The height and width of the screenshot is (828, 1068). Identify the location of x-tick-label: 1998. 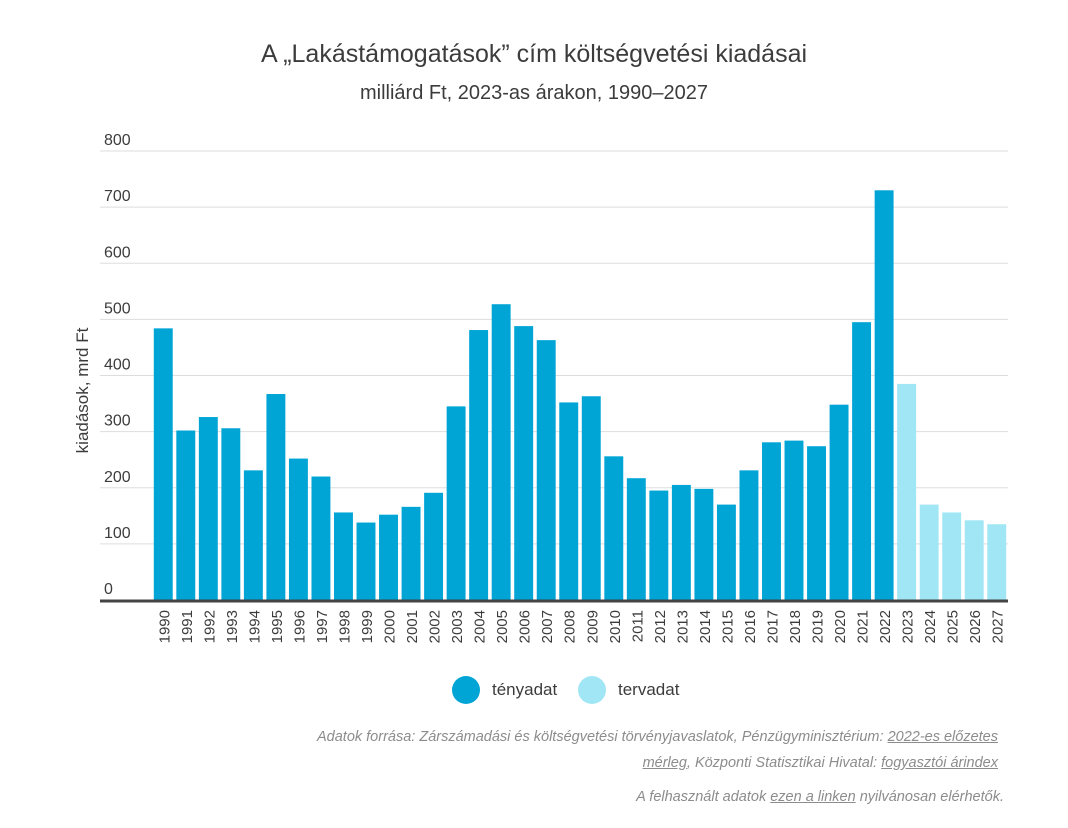
(344, 626).